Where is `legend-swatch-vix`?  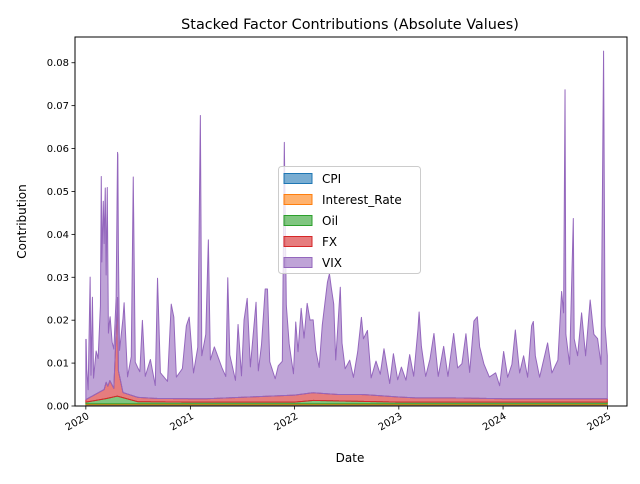
legend-swatch-vix is located at coordinates (298, 262).